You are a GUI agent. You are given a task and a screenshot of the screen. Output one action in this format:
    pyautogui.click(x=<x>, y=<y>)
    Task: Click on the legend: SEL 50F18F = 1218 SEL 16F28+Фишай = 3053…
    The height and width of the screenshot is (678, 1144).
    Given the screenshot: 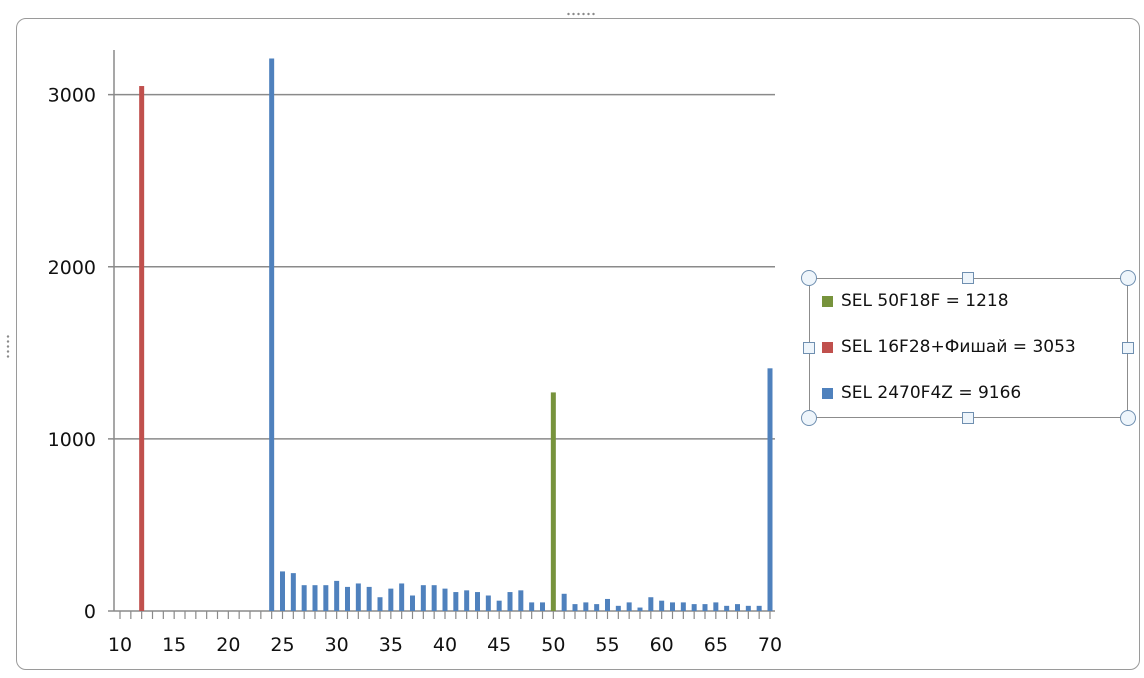 What is the action you would take?
    pyautogui.click(x=968, y=348)
    